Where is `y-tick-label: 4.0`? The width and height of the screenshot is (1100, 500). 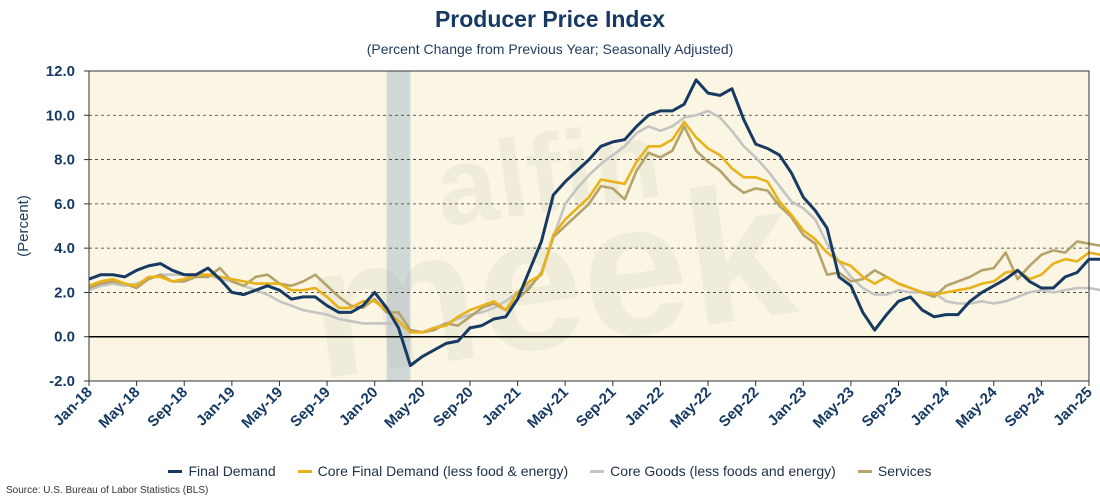
y-tick-label: 4.0 is located at coordinates (64, 248).